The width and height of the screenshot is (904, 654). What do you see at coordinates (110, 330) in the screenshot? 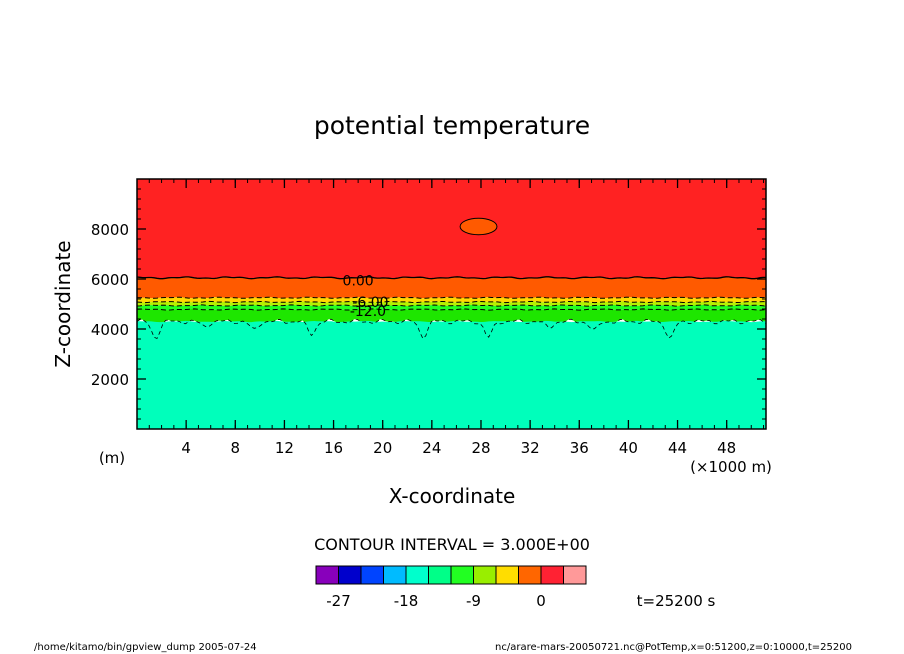
I see `y-tick-label: 4000` at bounding box center [110, 330].